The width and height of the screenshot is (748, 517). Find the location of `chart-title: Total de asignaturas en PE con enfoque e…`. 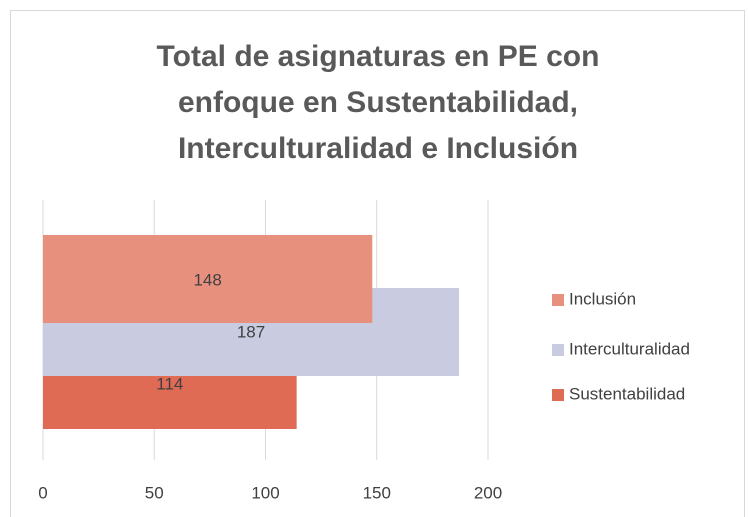

chart-title: Total de asignaturas en PE con enfoque e… is located at coordinates (378, 102).